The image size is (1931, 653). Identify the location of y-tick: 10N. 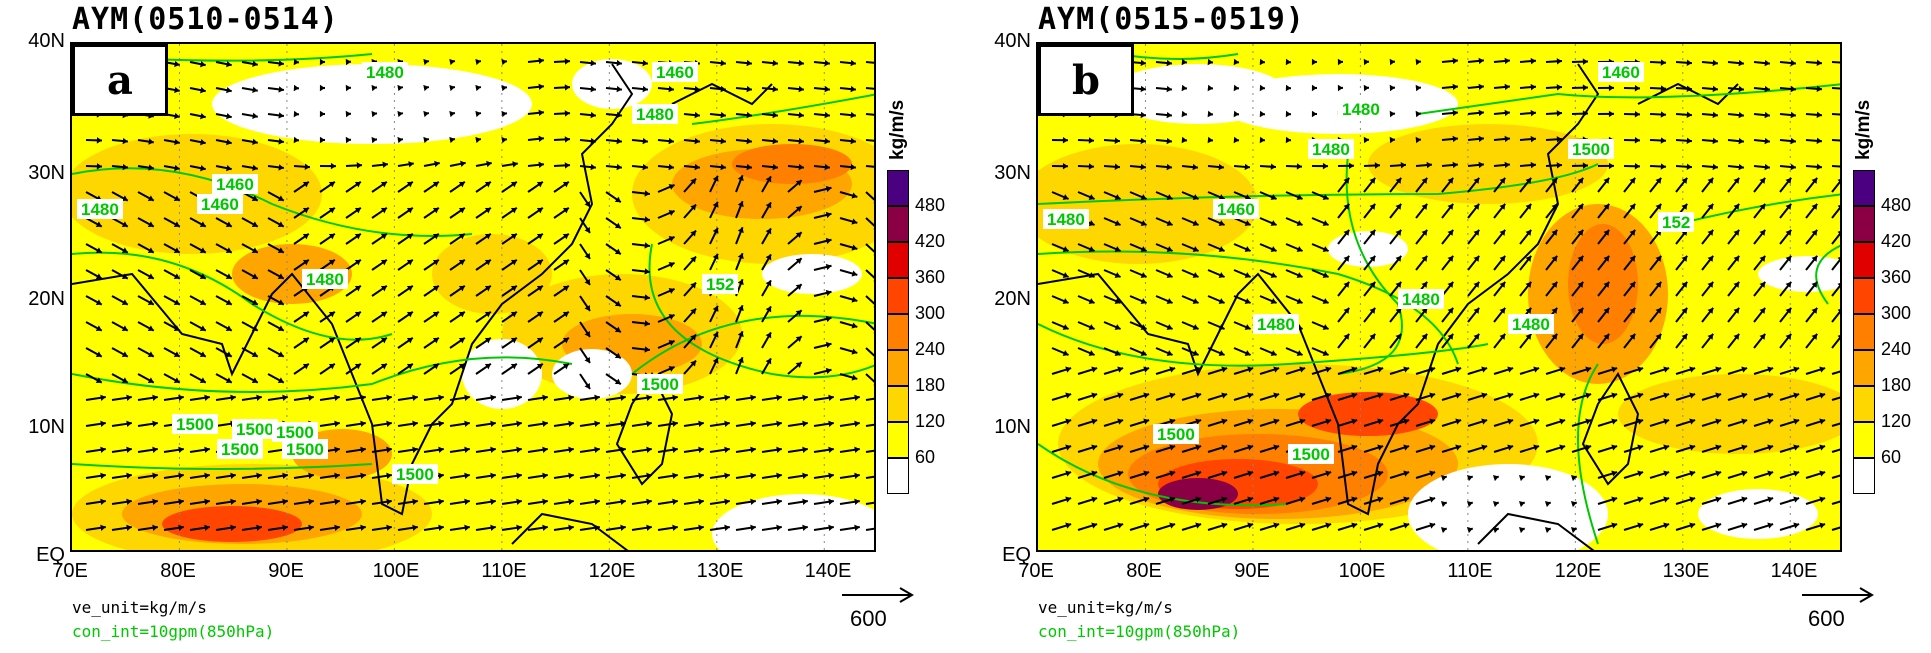
(46, 427).